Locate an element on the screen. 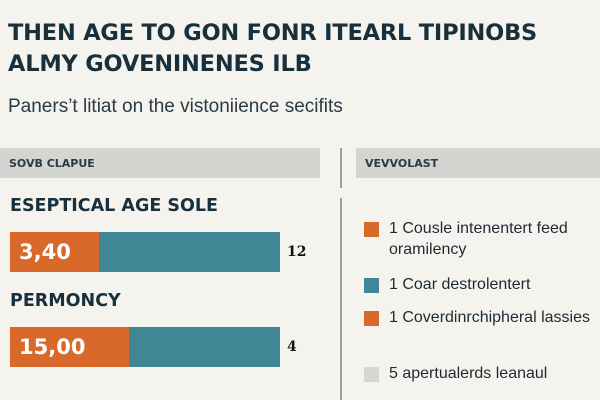  bar-label: PERMONCY is located at coordinates (65, 301).